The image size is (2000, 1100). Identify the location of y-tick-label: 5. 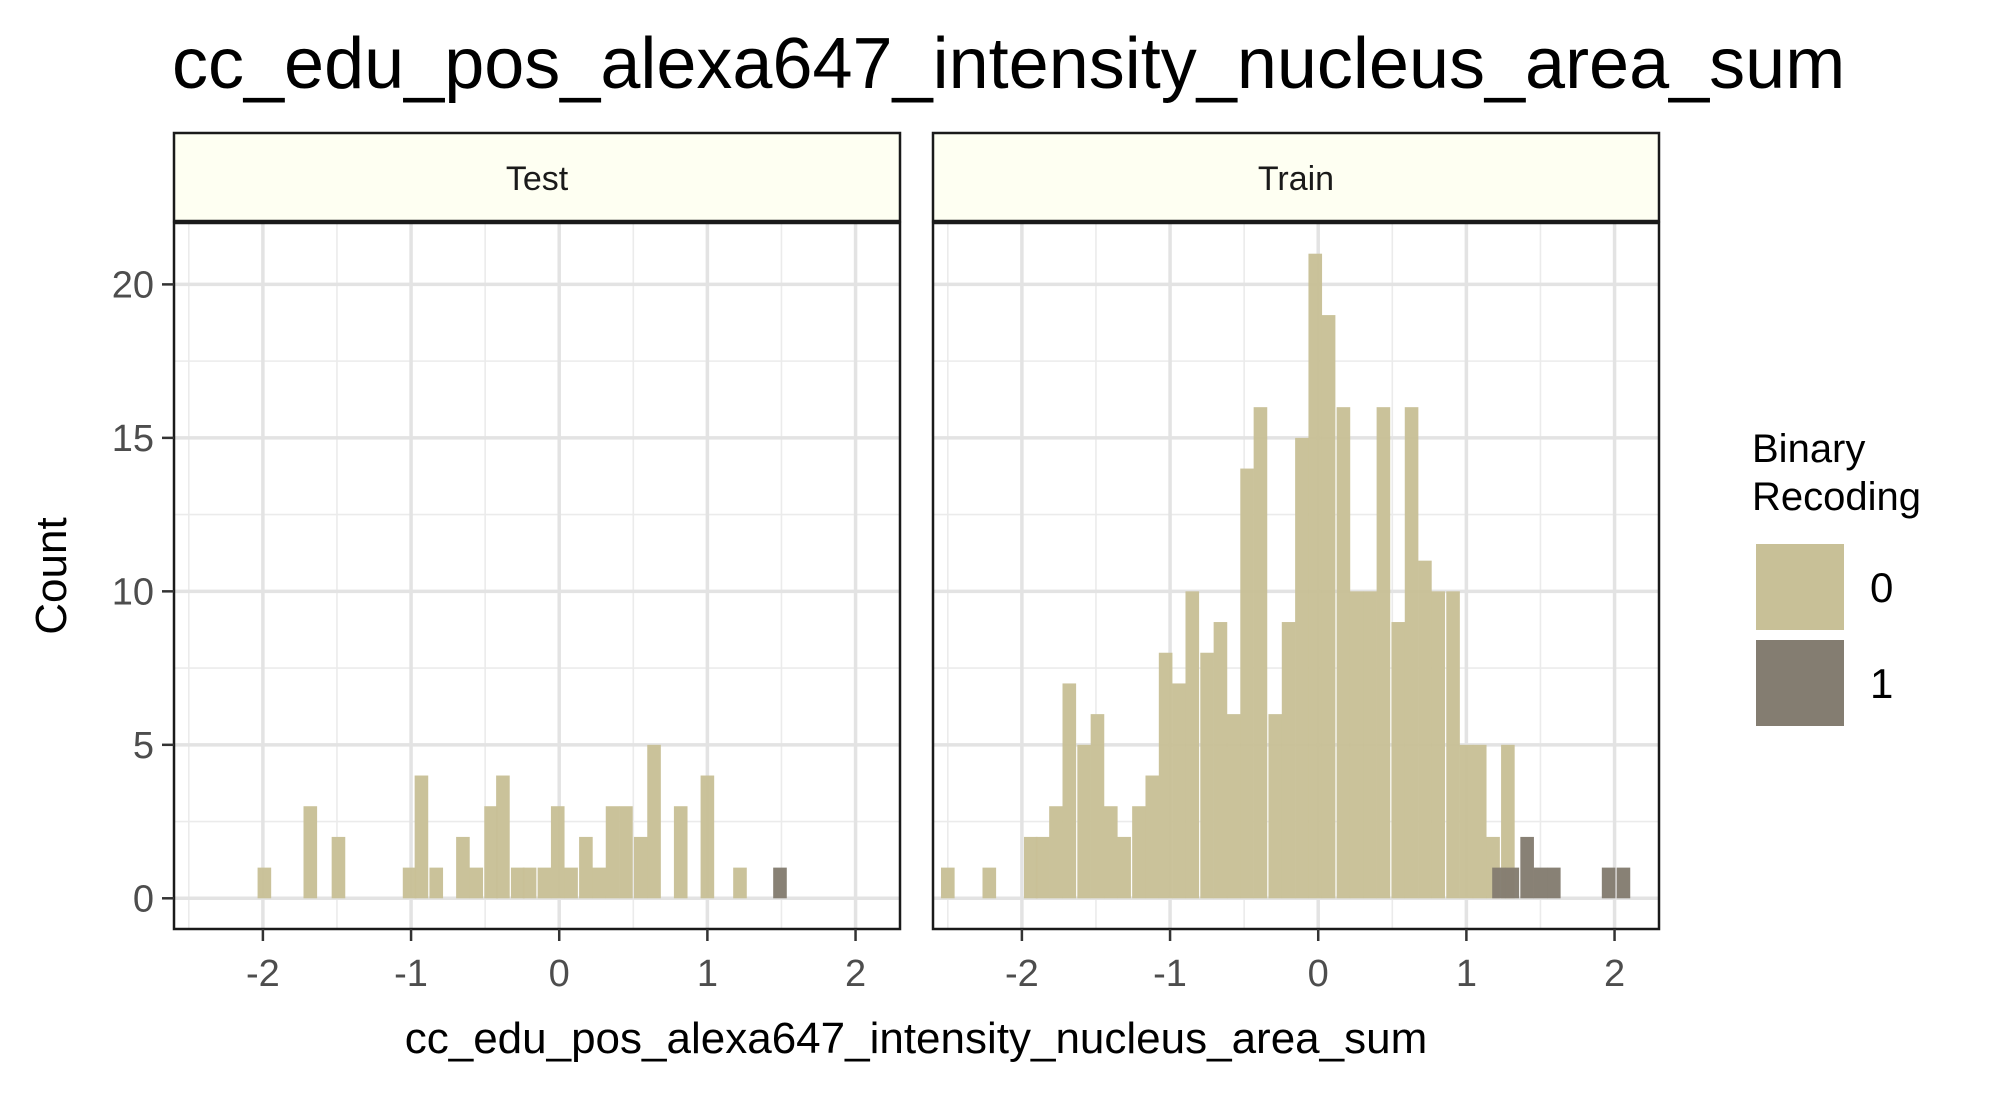
(143, 746).